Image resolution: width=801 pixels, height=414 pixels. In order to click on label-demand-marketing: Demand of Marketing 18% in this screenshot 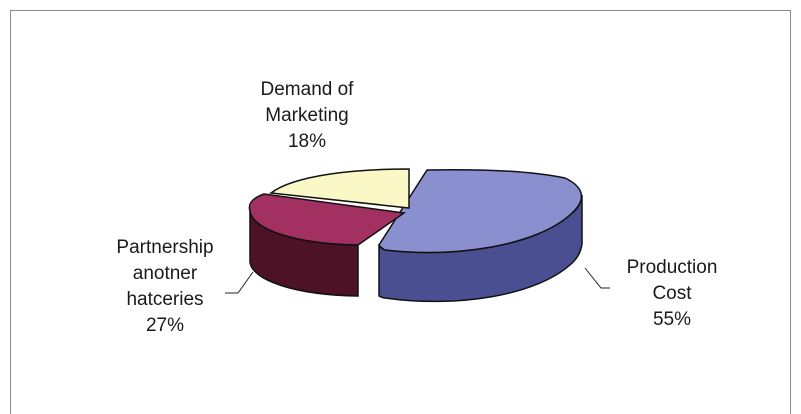, I will do `click(308, 115)`.